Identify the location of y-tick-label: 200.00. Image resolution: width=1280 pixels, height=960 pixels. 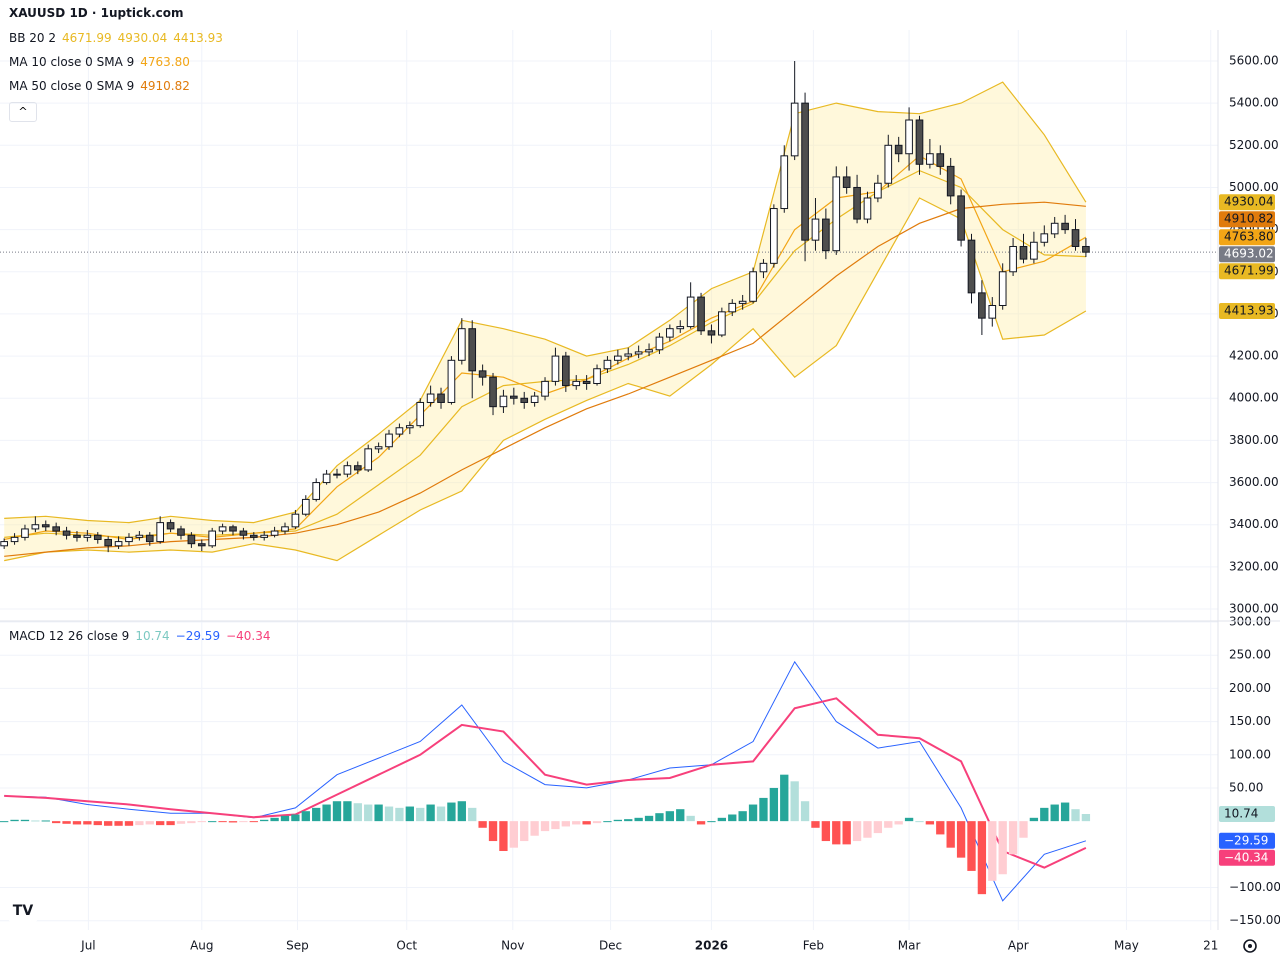
(1250, 688).